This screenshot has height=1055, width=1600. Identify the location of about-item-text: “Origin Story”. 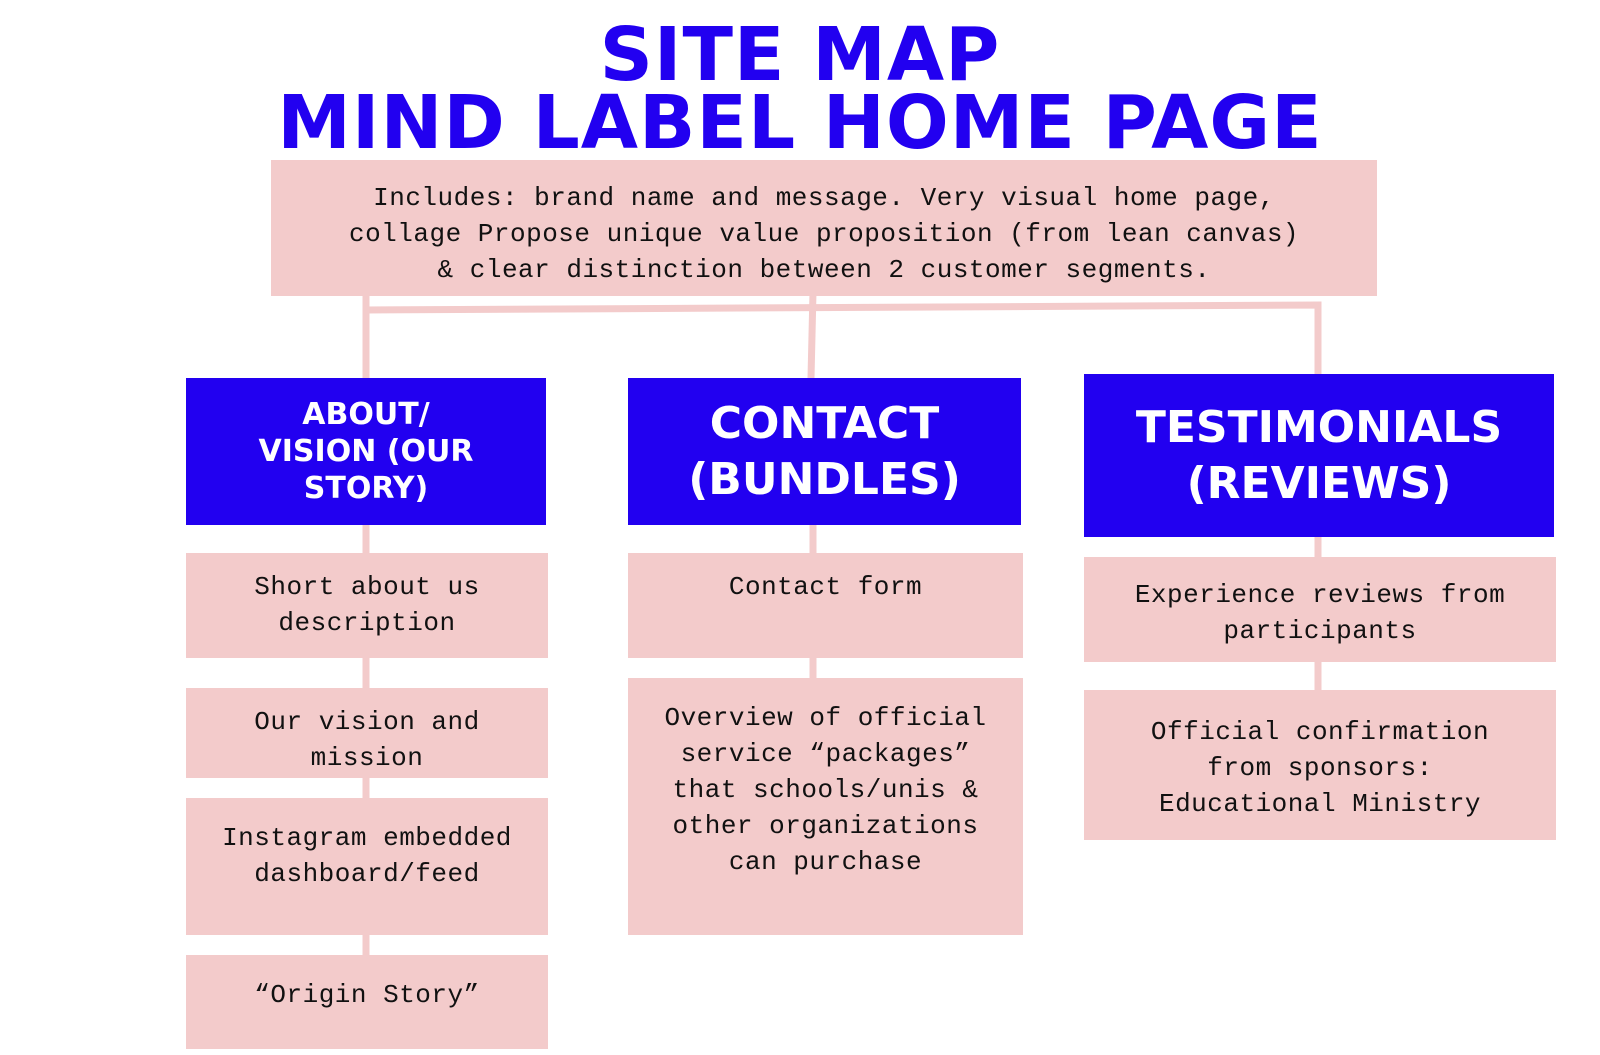
(367, 995).